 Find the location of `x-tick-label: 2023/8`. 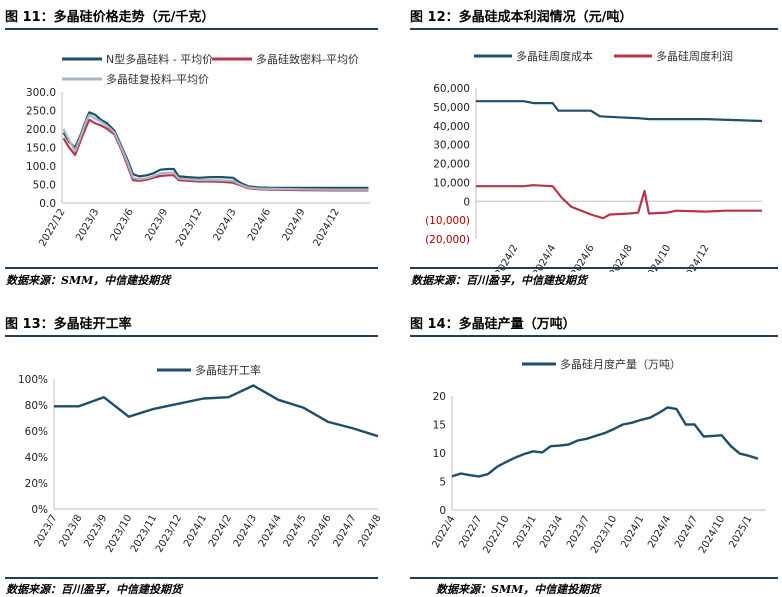

x-tick-label: 2023/8 is located at coordinates (70, 531).